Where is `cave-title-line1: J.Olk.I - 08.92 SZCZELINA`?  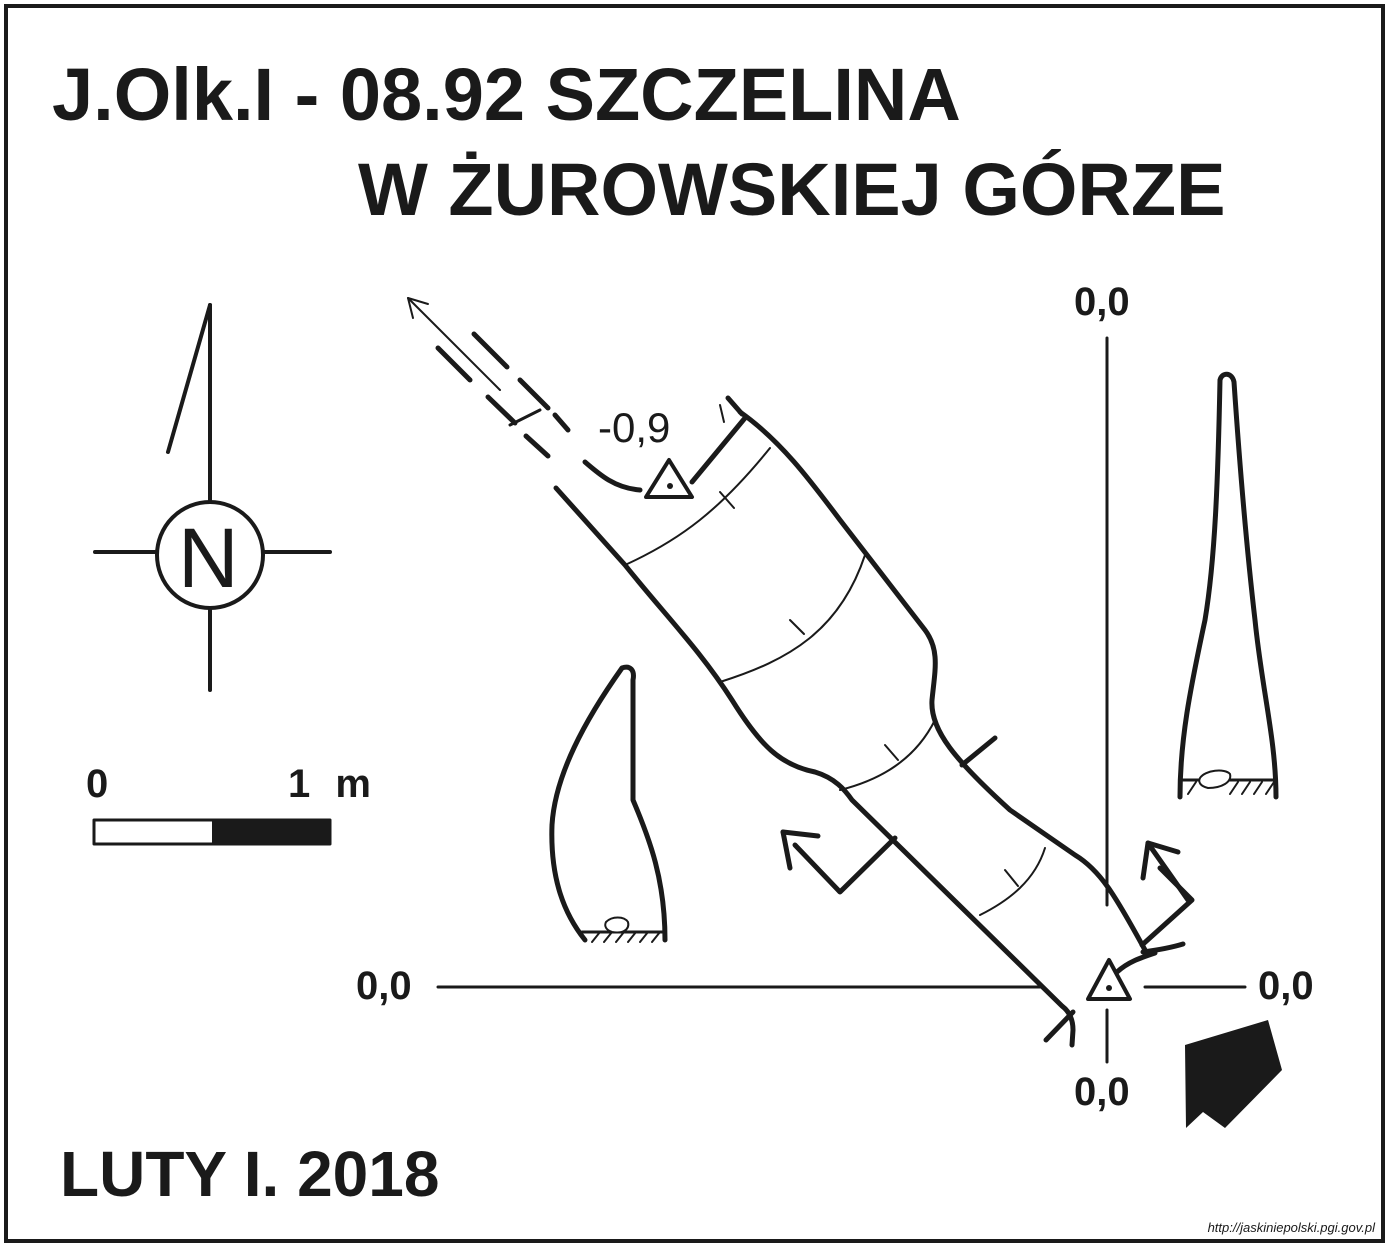 cave-title-line1: J.Olk.I - 08.92 SZCZELINA is located at coordinates (506, 94).